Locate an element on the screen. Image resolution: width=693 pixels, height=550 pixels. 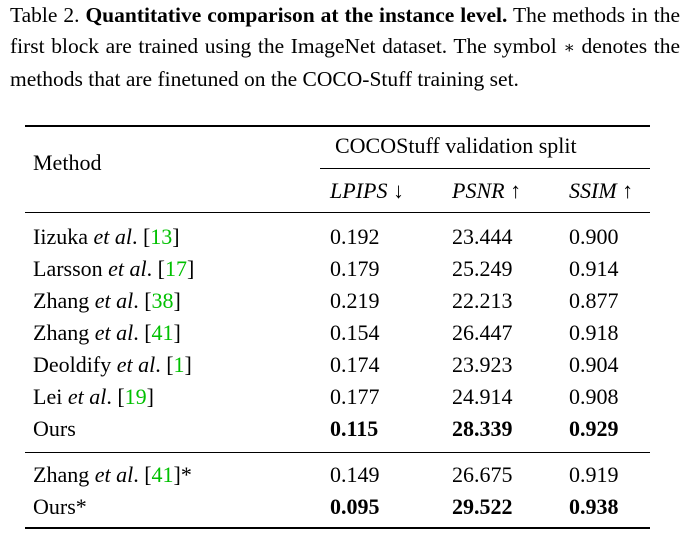
value-lpips: 0.219 is located at coordinates (355, 300).